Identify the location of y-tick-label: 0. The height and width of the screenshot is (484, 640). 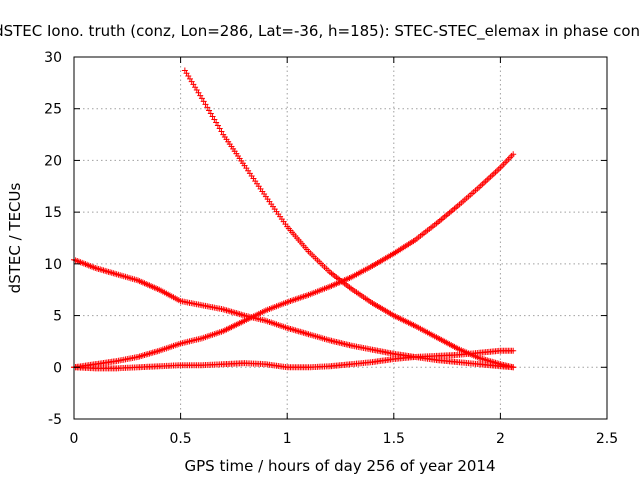
(57, 368).